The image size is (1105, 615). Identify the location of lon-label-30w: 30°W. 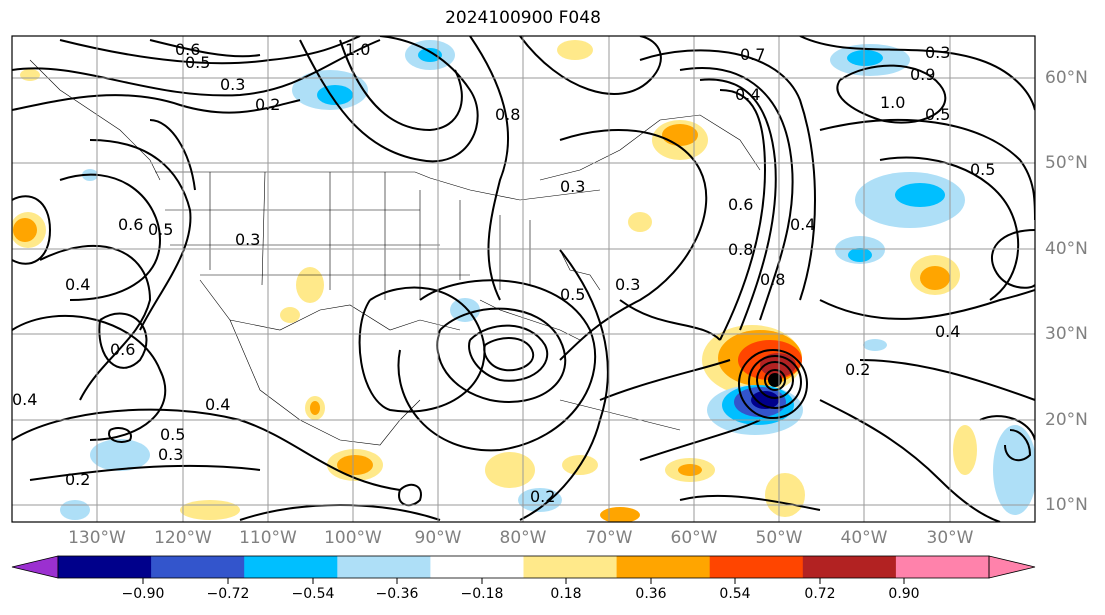
(950, 538).